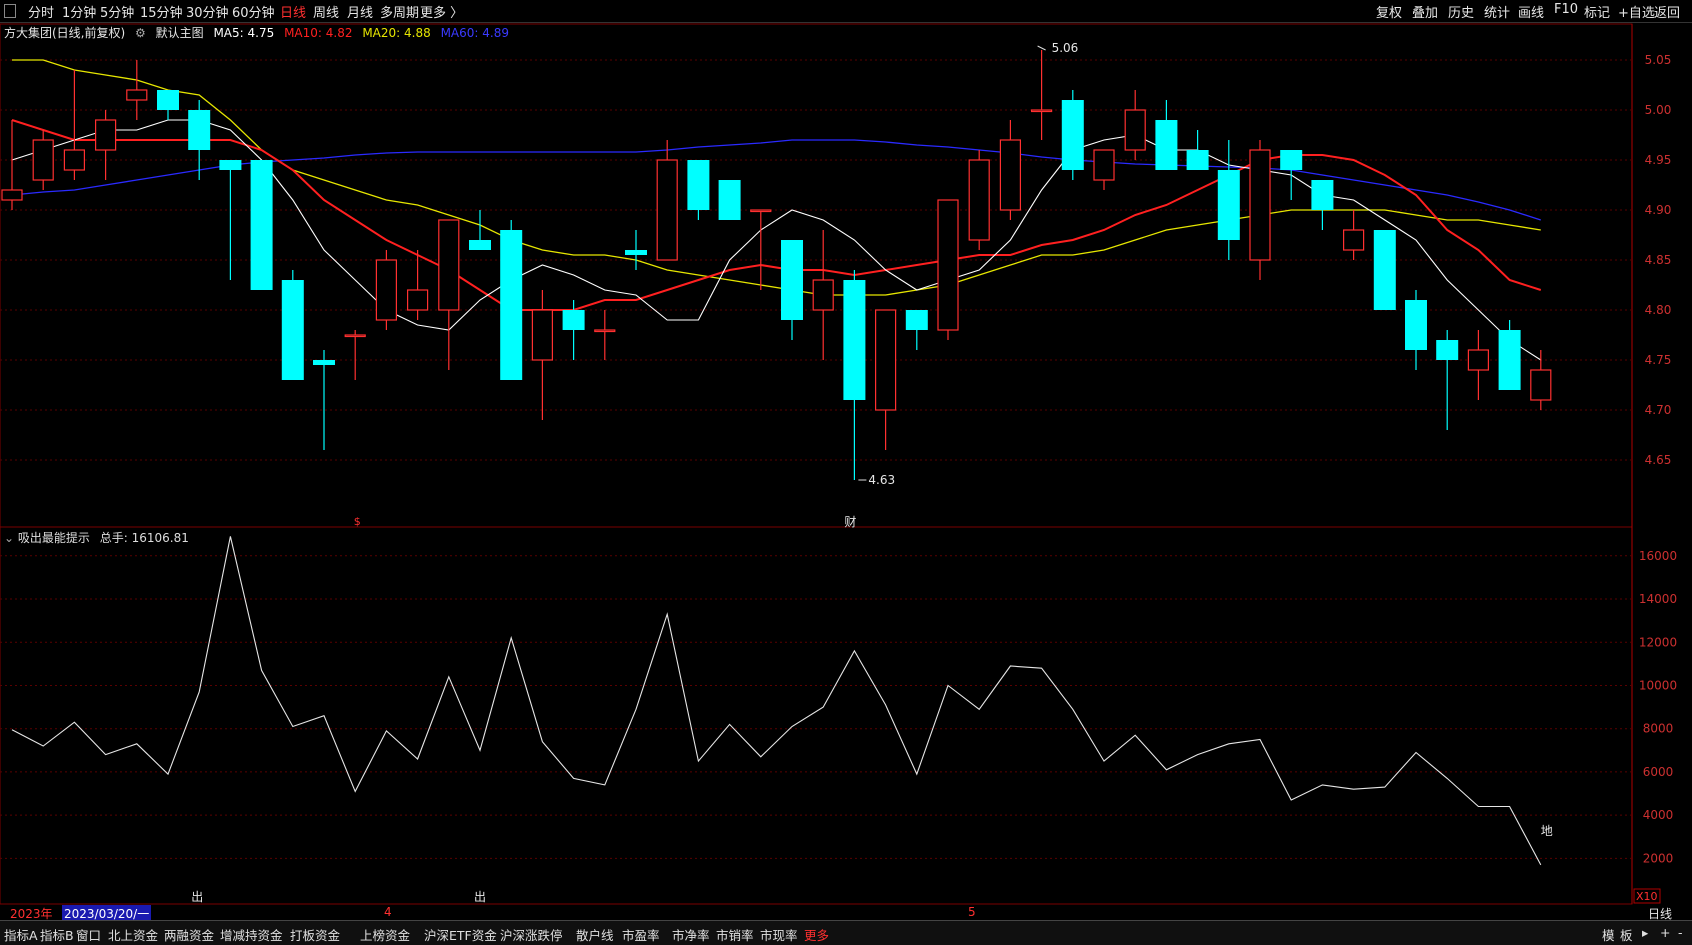 Image resolution: width=1692 pixels, height=945 pixels. I want to click on event-marker: $, so click(357, 521).